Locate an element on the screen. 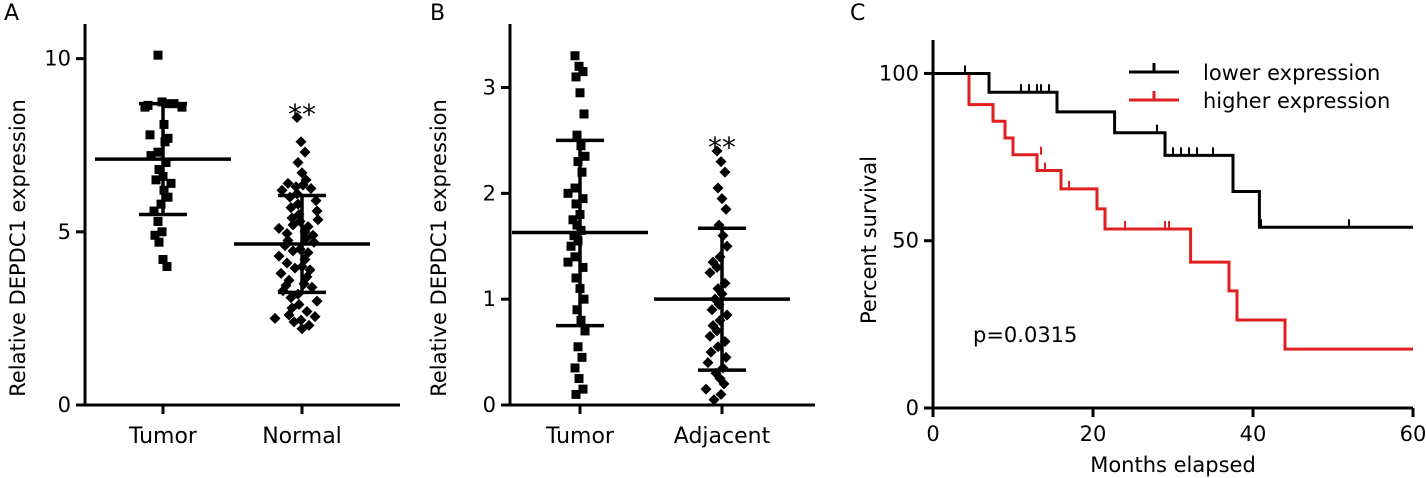 This screenshot has height=478, width=1426. panel-c-y-axis-title: Percent survival is located at coordinates (869, 240).